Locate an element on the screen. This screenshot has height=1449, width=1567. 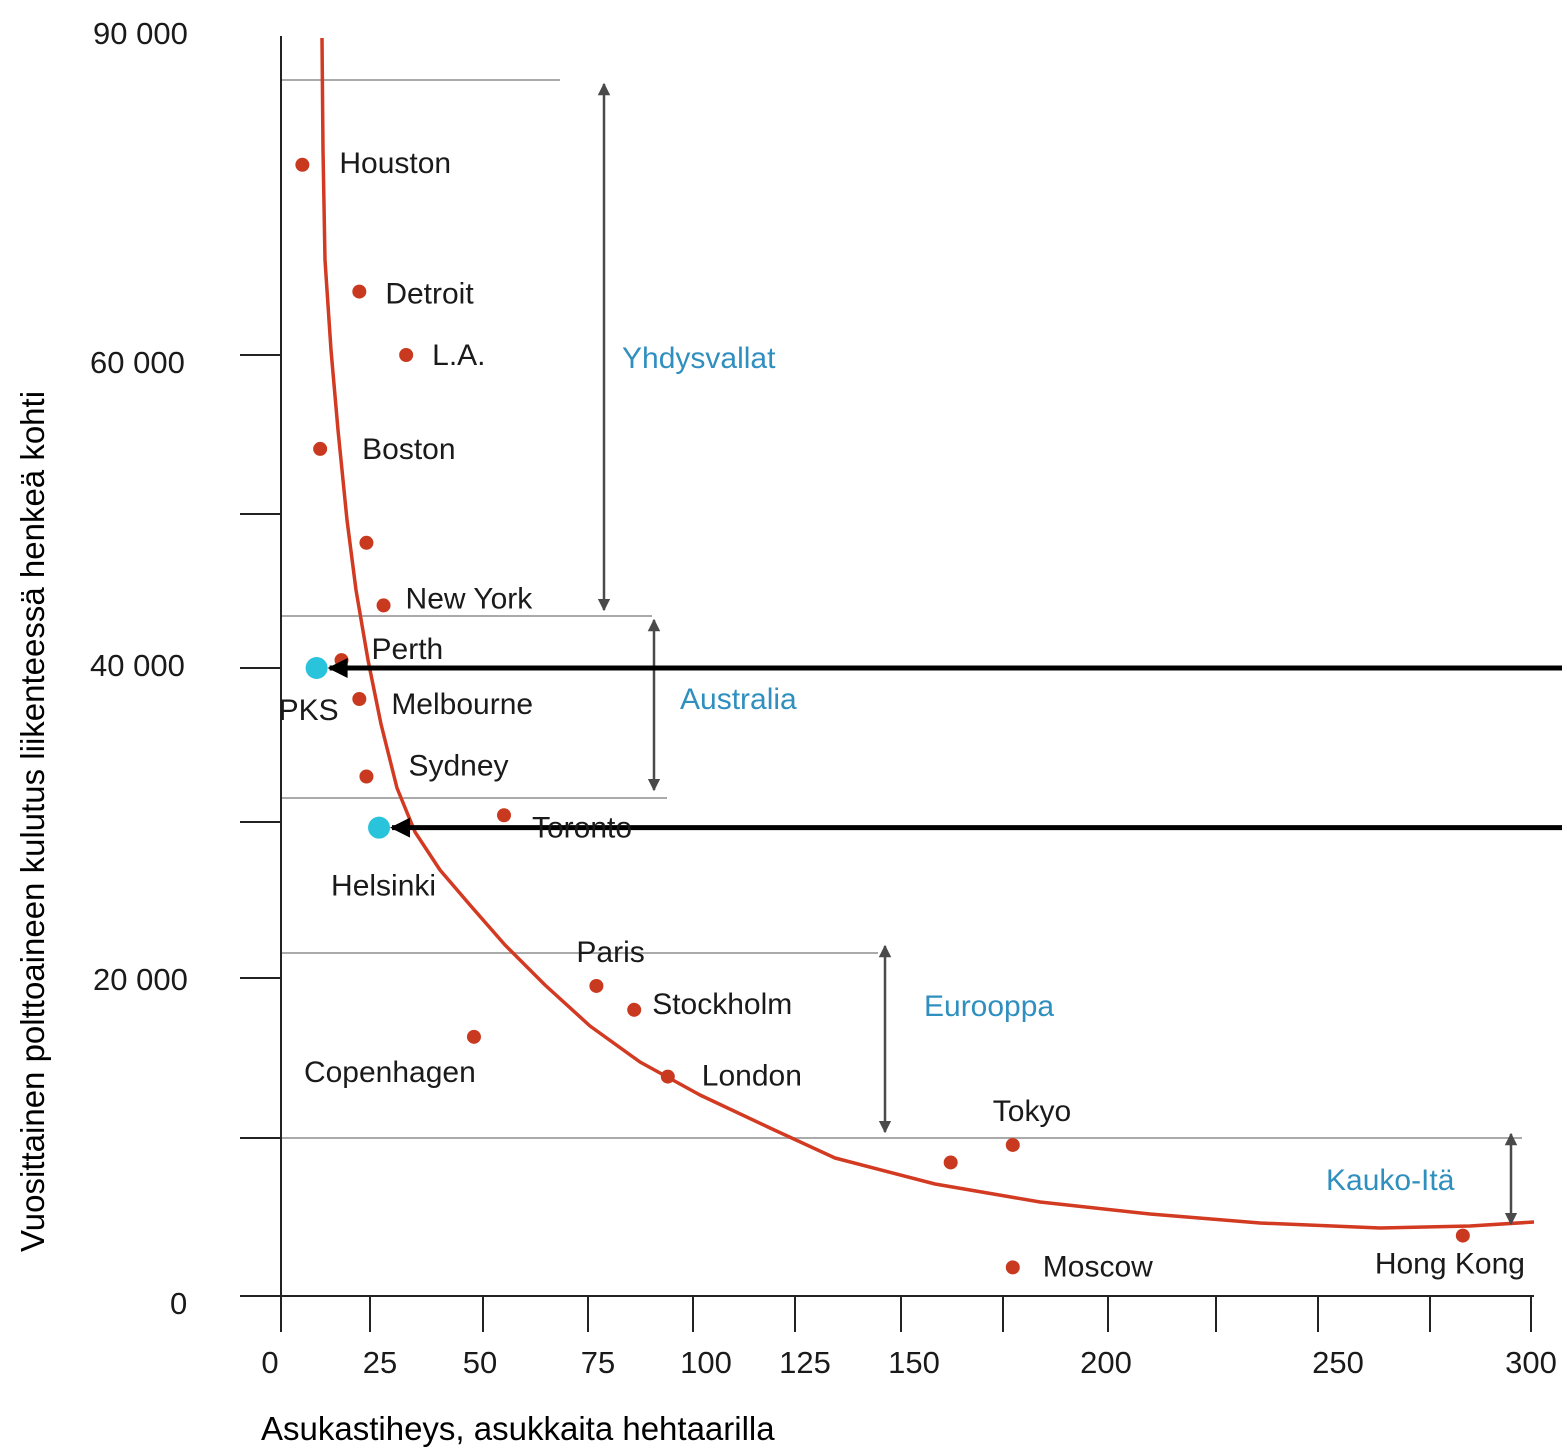
x-tick-label: 200 is located at coordinates (1106, 1362).